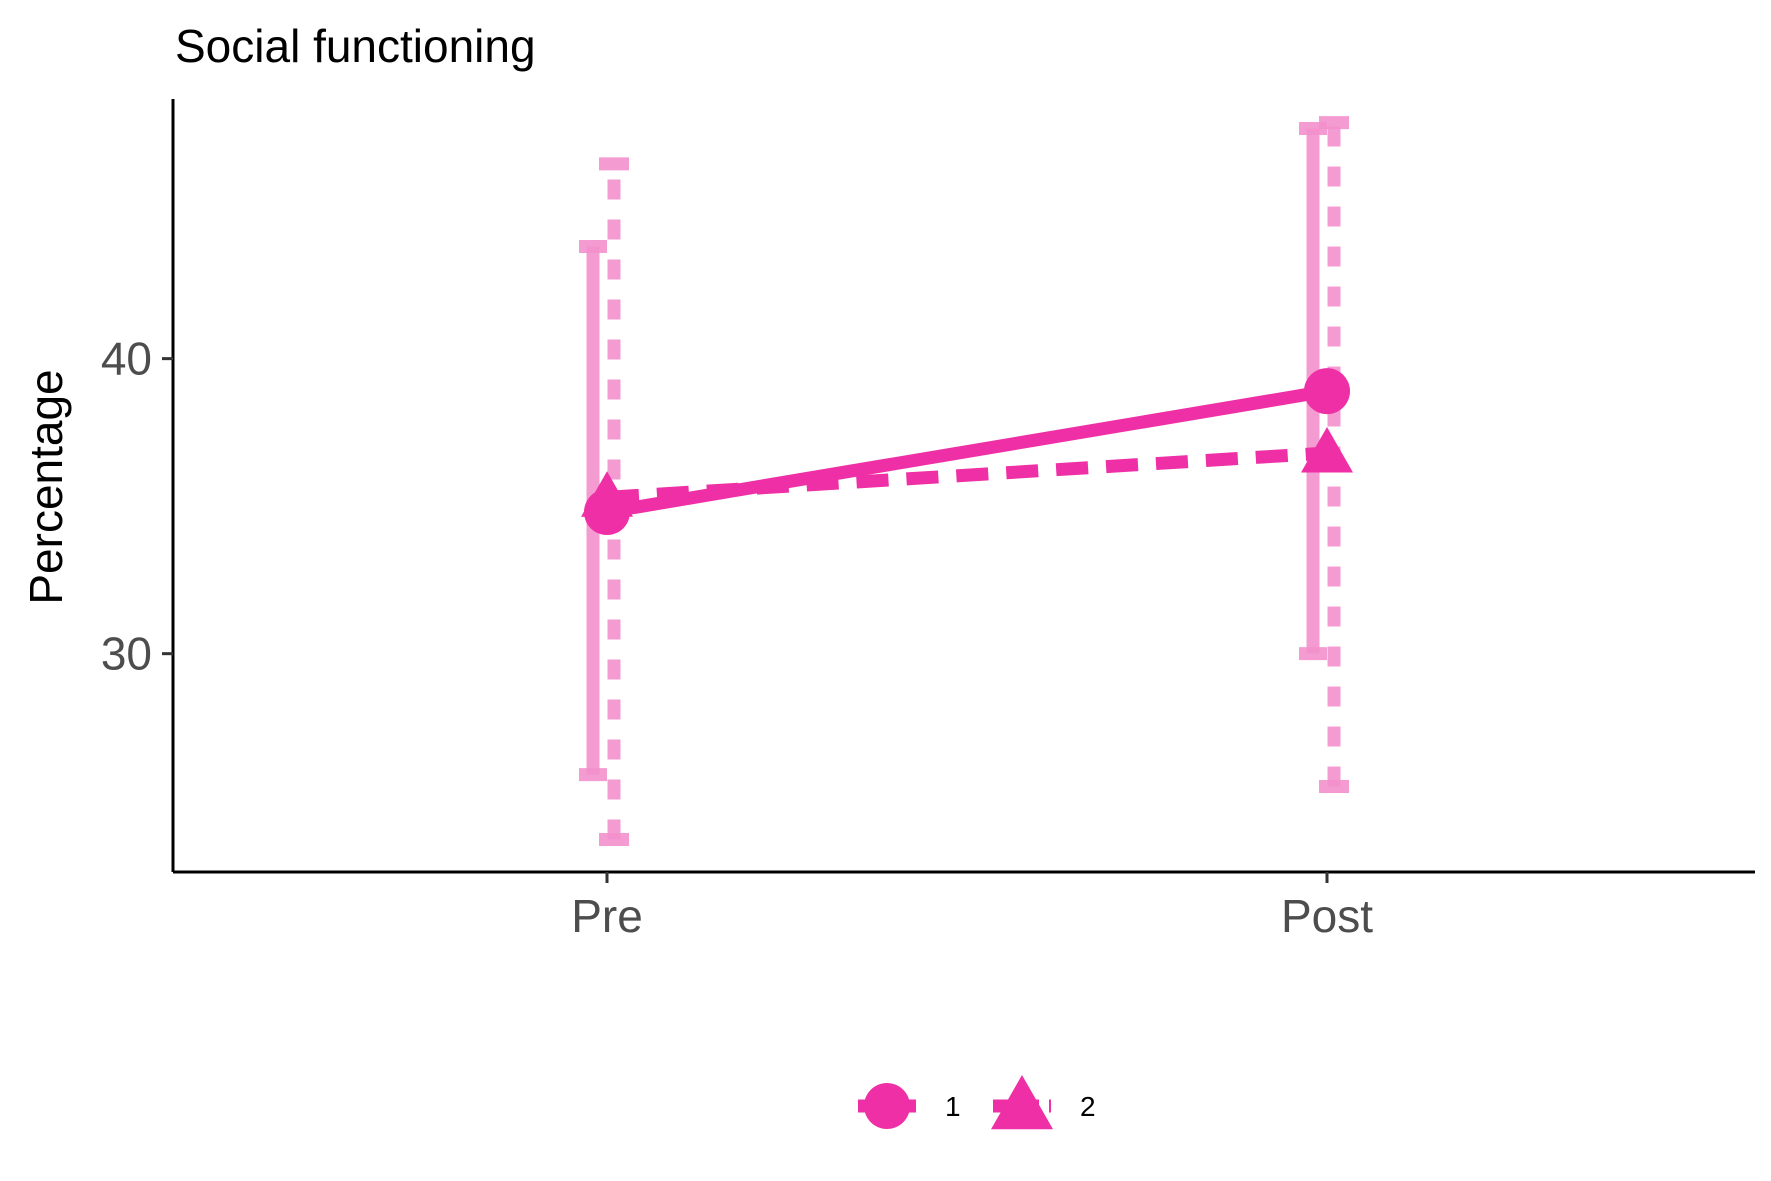  What do you see at coordinates (137, 506) in the screenshot?
I see `y-axis-ticks: 30 40` at bounding box center [137, 506].